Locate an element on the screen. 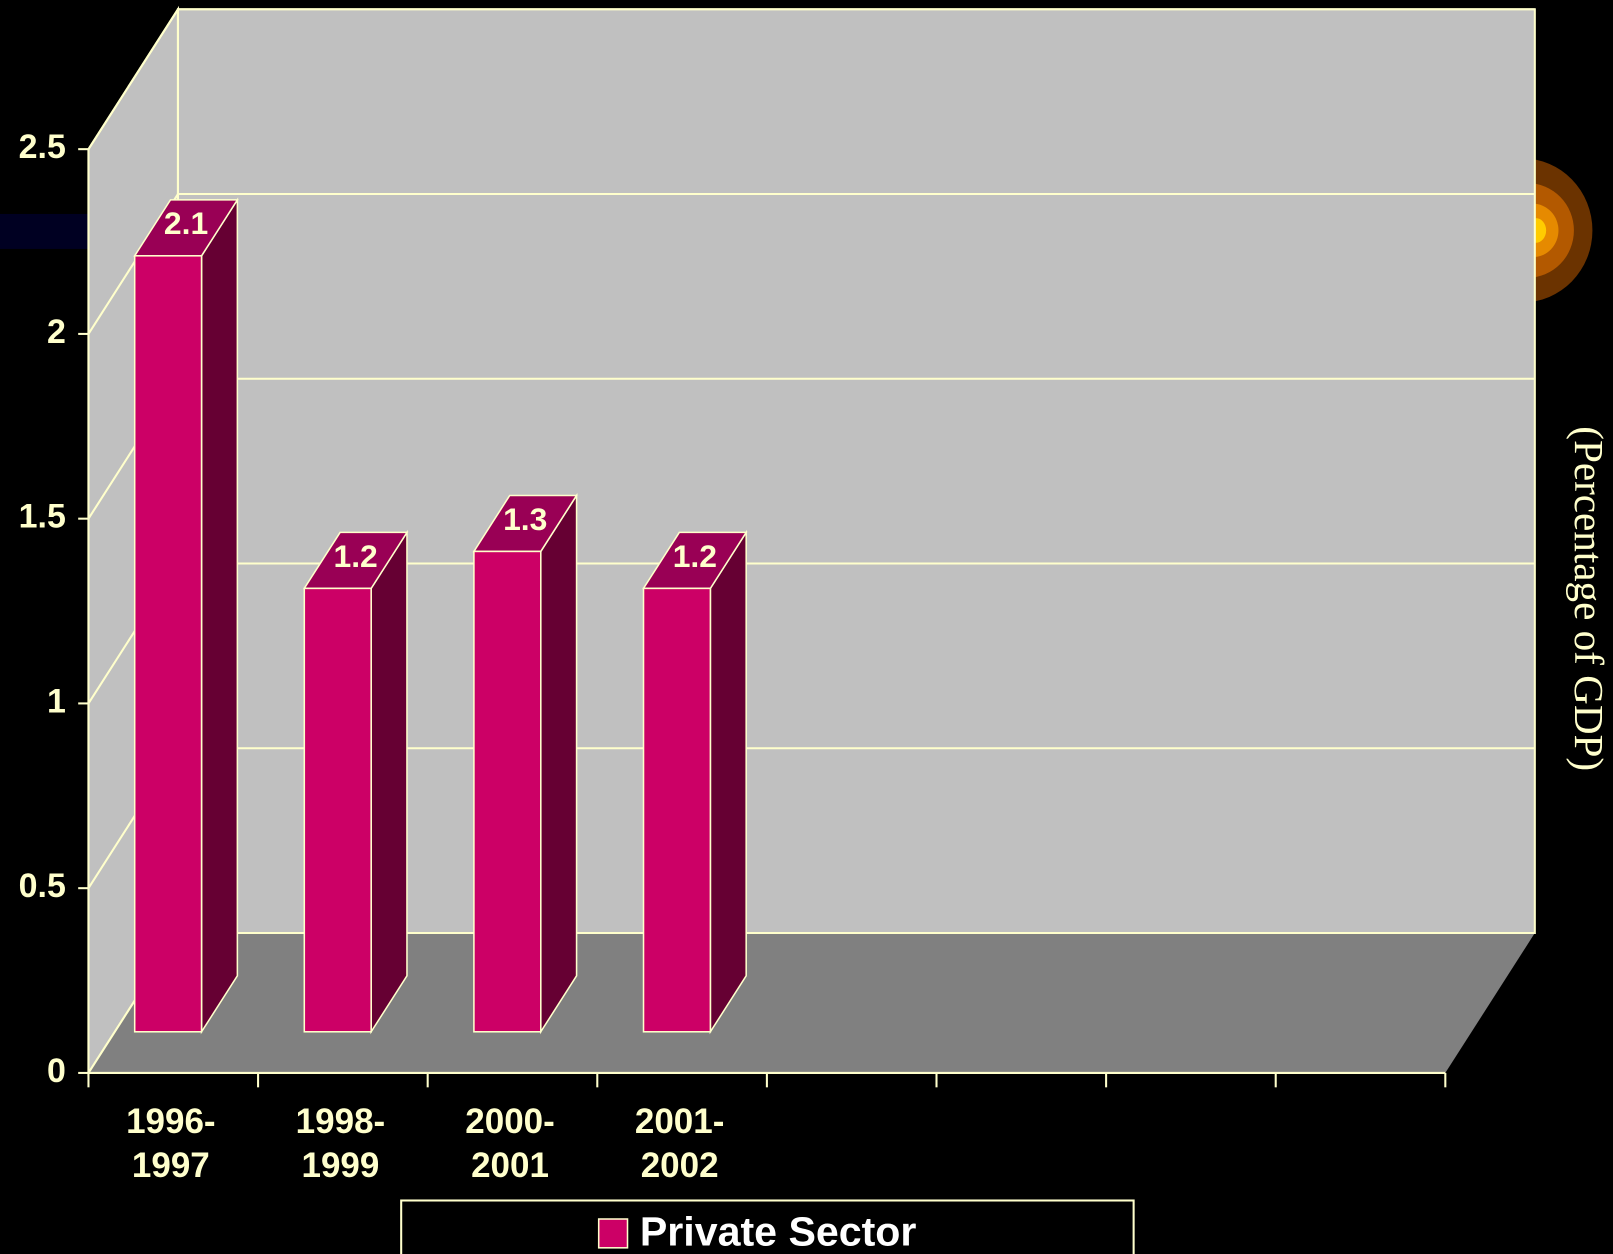  floor is located at coordinates (811, 1003).